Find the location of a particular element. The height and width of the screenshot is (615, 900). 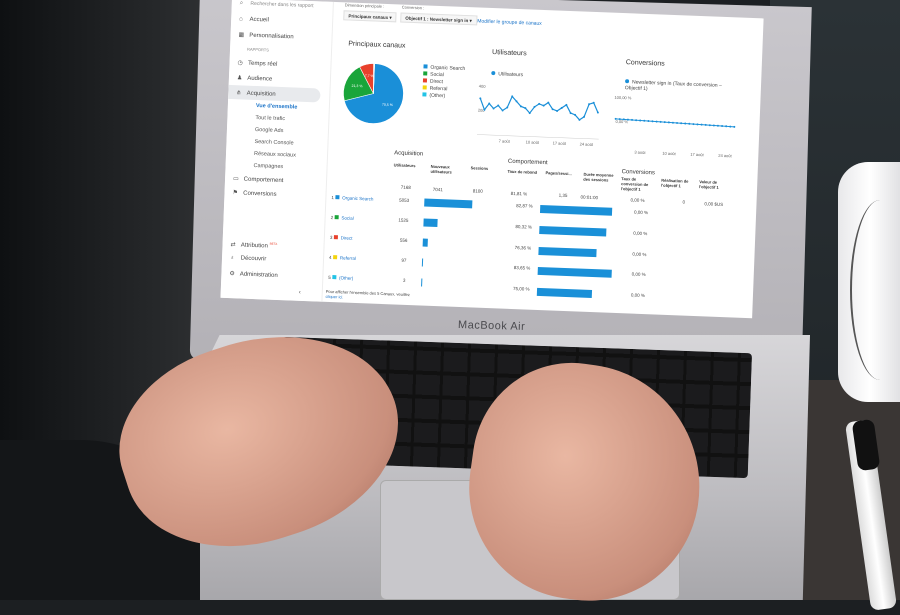

row-bounce: 76,36 % is located at coordinates (523, 247).